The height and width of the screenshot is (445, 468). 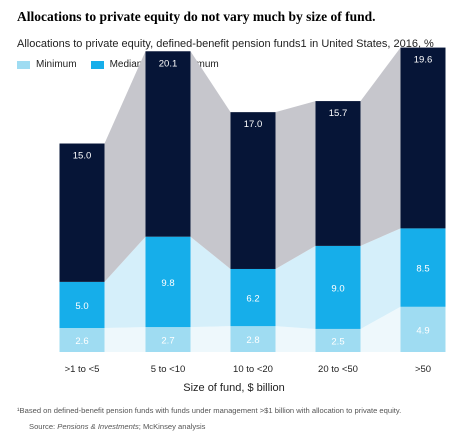 What do you see at coordinates (56, 64) in the screenshot?
I see `legend-label-minimum: Minimum` at bounding box center [56, 64].